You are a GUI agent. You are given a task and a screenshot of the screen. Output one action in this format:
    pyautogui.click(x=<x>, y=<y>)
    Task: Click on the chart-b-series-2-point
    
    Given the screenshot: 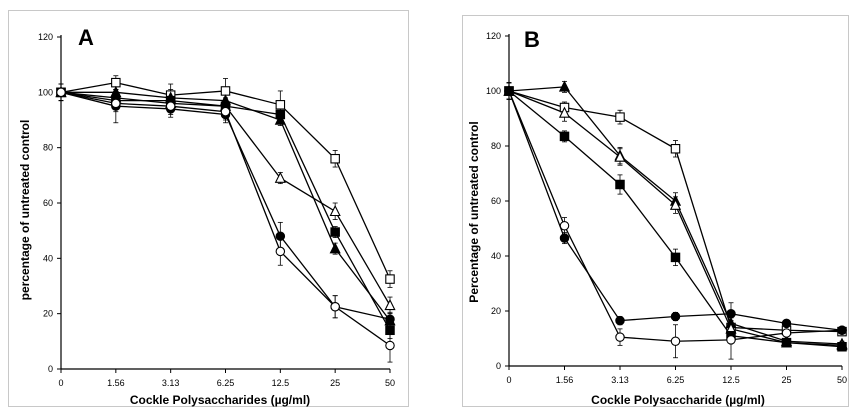 What is the action you would take?
    pyautogui.click(x=564, y=86)
    